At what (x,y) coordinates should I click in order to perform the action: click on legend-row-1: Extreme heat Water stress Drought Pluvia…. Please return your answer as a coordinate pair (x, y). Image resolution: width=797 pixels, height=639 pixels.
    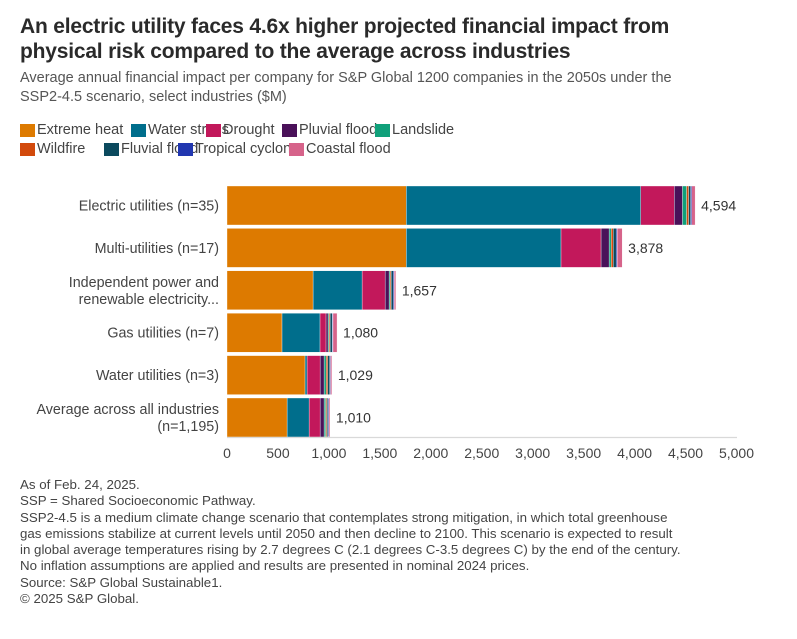
    Looking at the image, I should click on (405, 131).